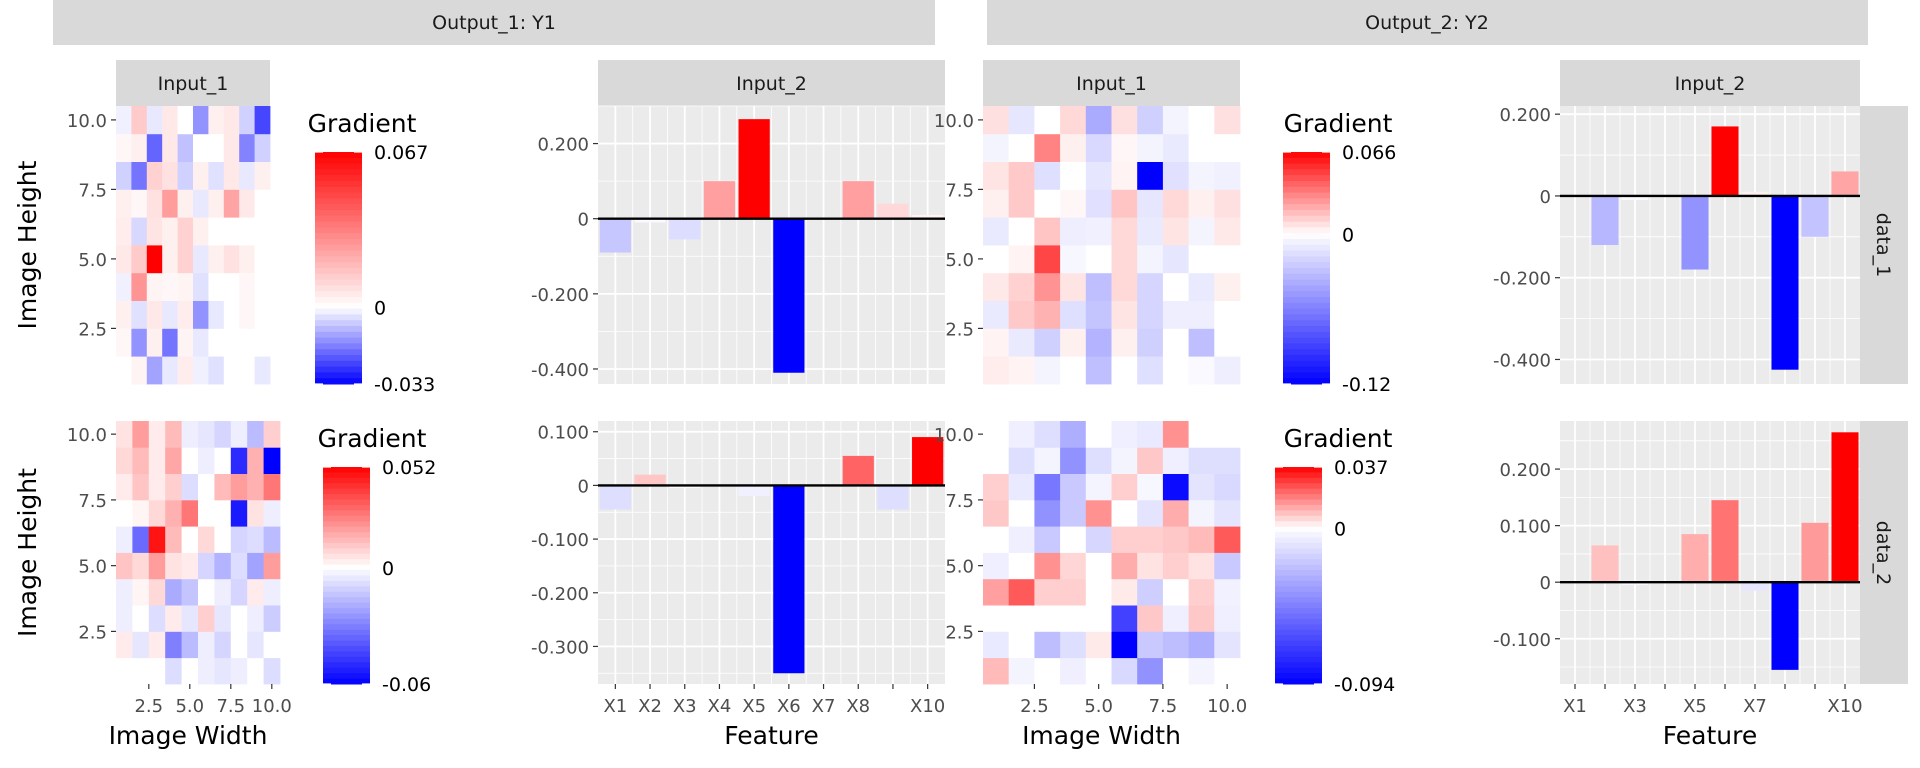 This screenshot has height=768, width=1920. Describe the element at coordinates (193, 84) in the screenshot. I see `input-1-strip-label: Input_1` at that location.